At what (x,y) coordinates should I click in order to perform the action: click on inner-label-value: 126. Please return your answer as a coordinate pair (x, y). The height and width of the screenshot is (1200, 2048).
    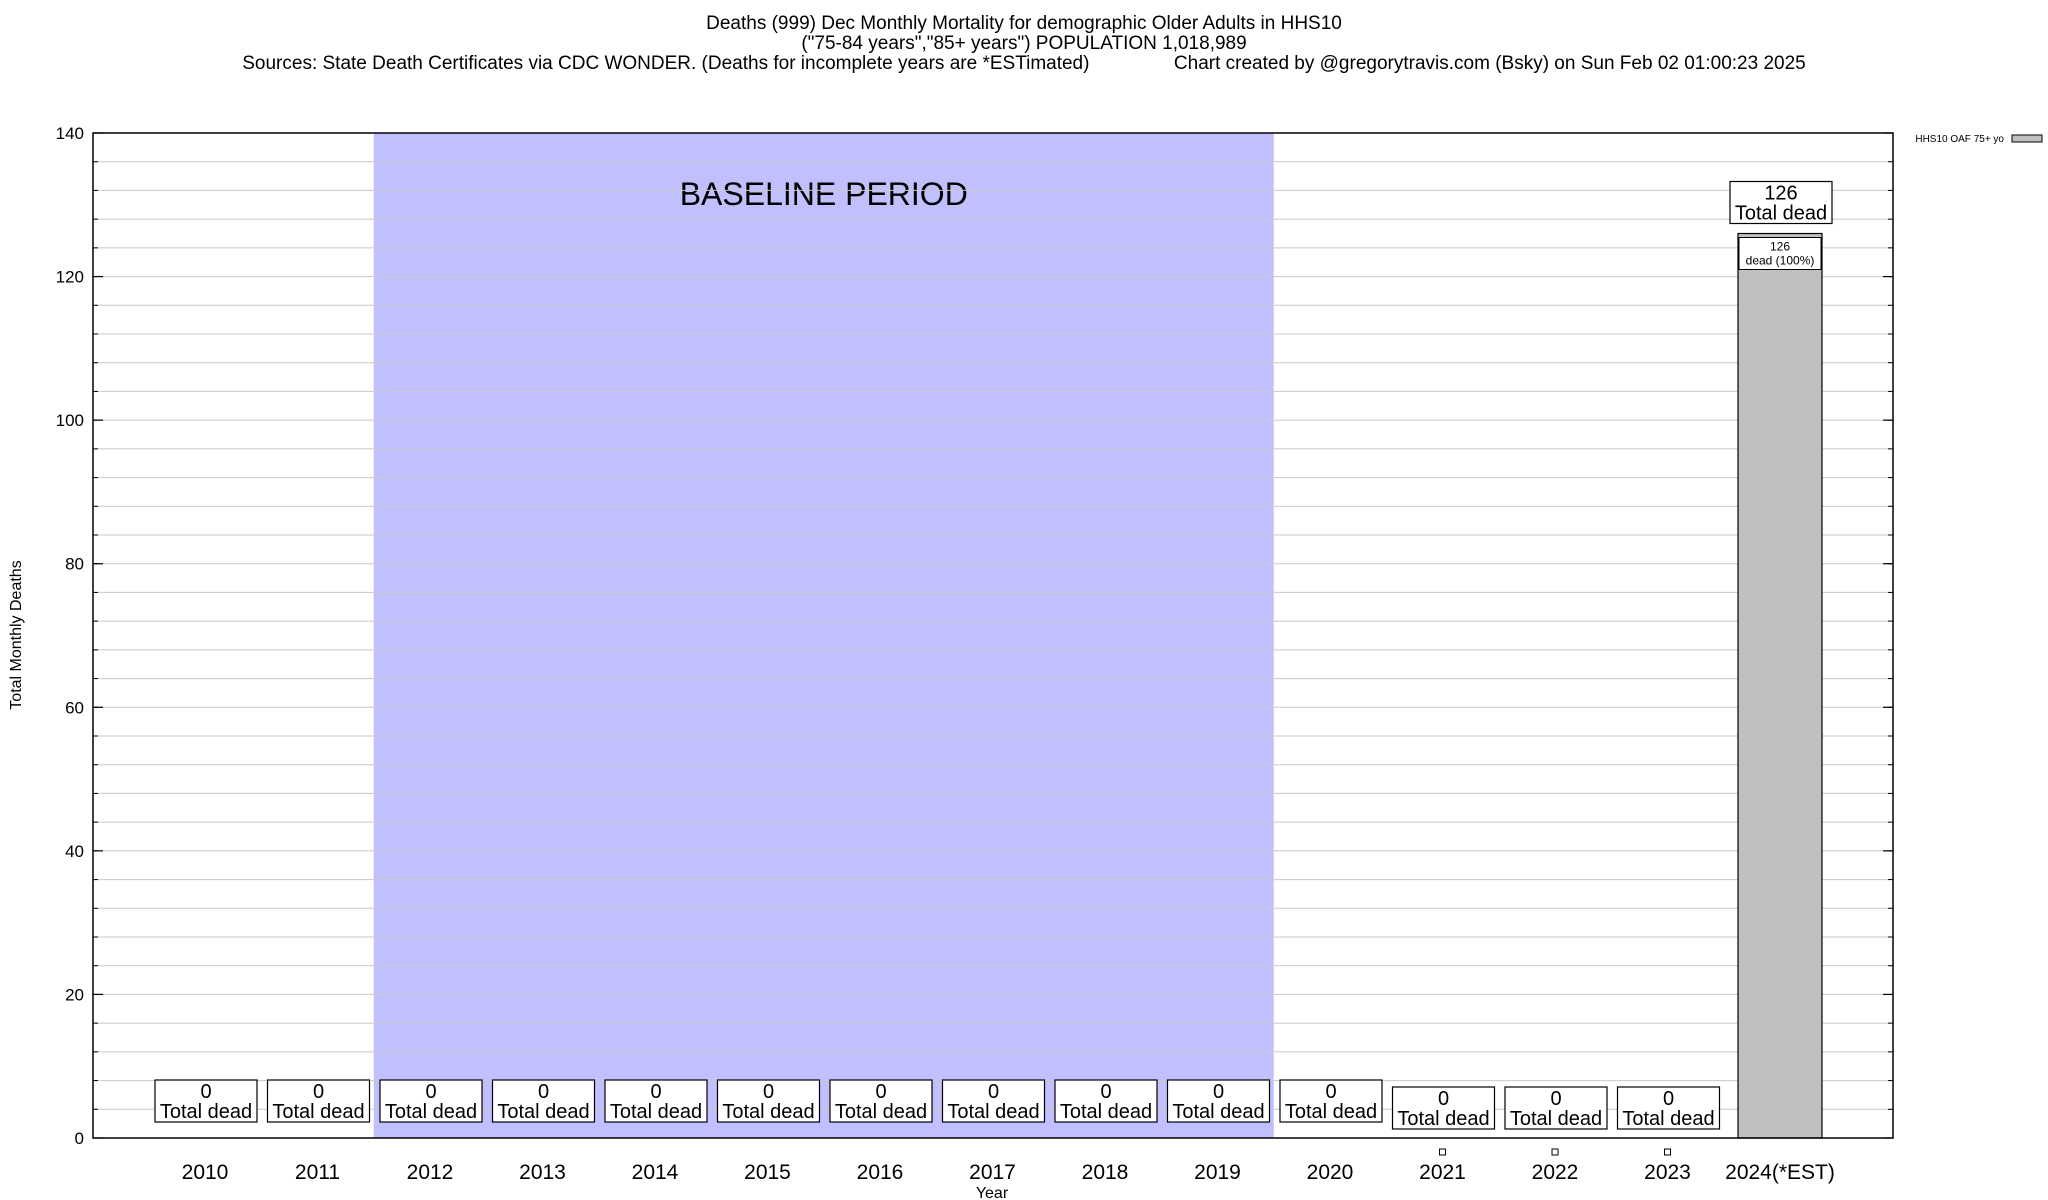
    Looking at the image, I should click on (1780, 247).